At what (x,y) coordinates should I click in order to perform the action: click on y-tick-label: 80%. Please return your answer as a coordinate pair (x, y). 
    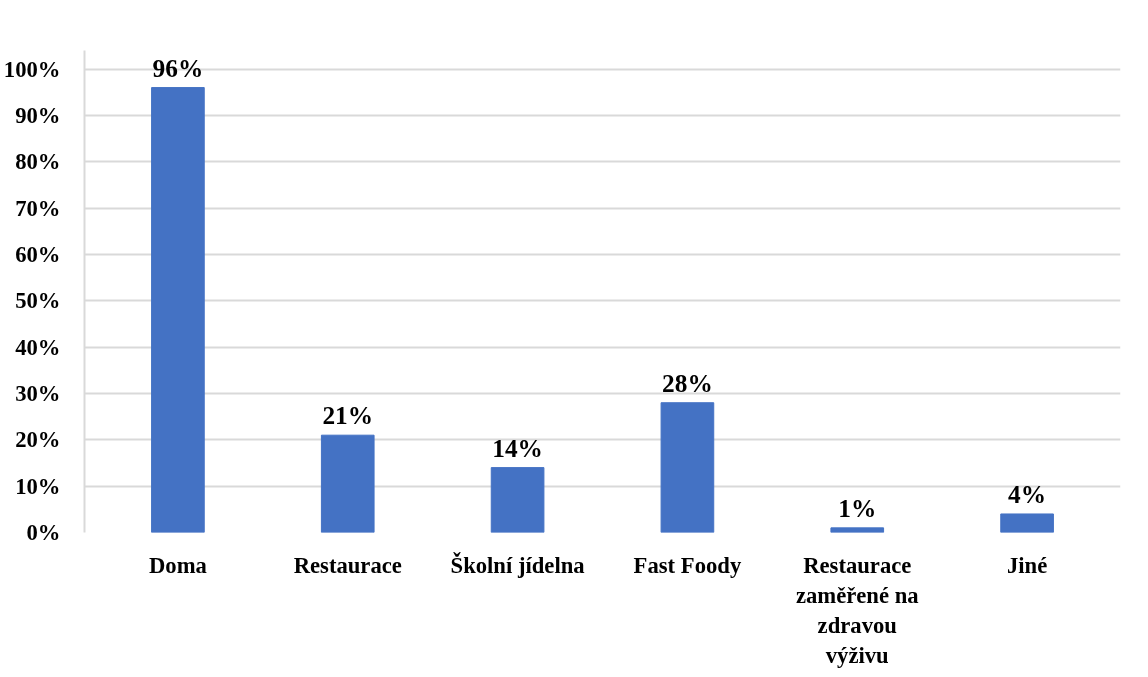
    Looking at the image, I should click on (38, 162).